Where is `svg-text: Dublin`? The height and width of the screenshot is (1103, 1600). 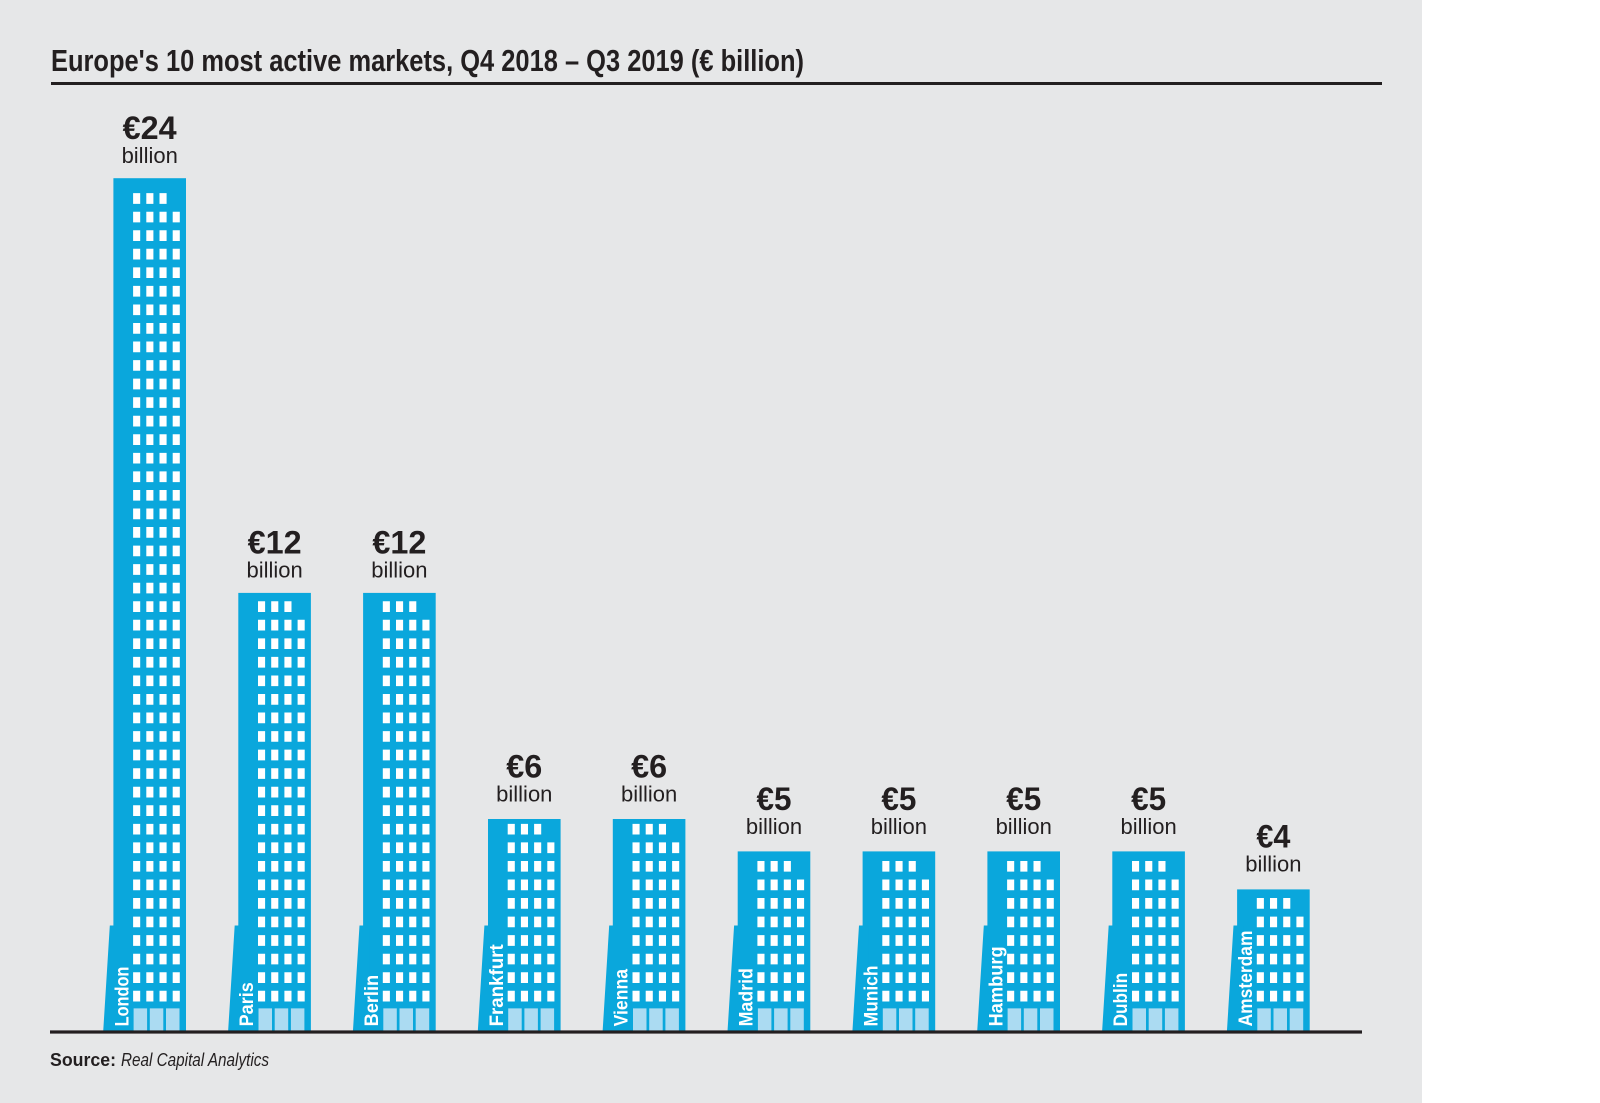 svg-text: Dublin is located at coordinates (1121, 1000).